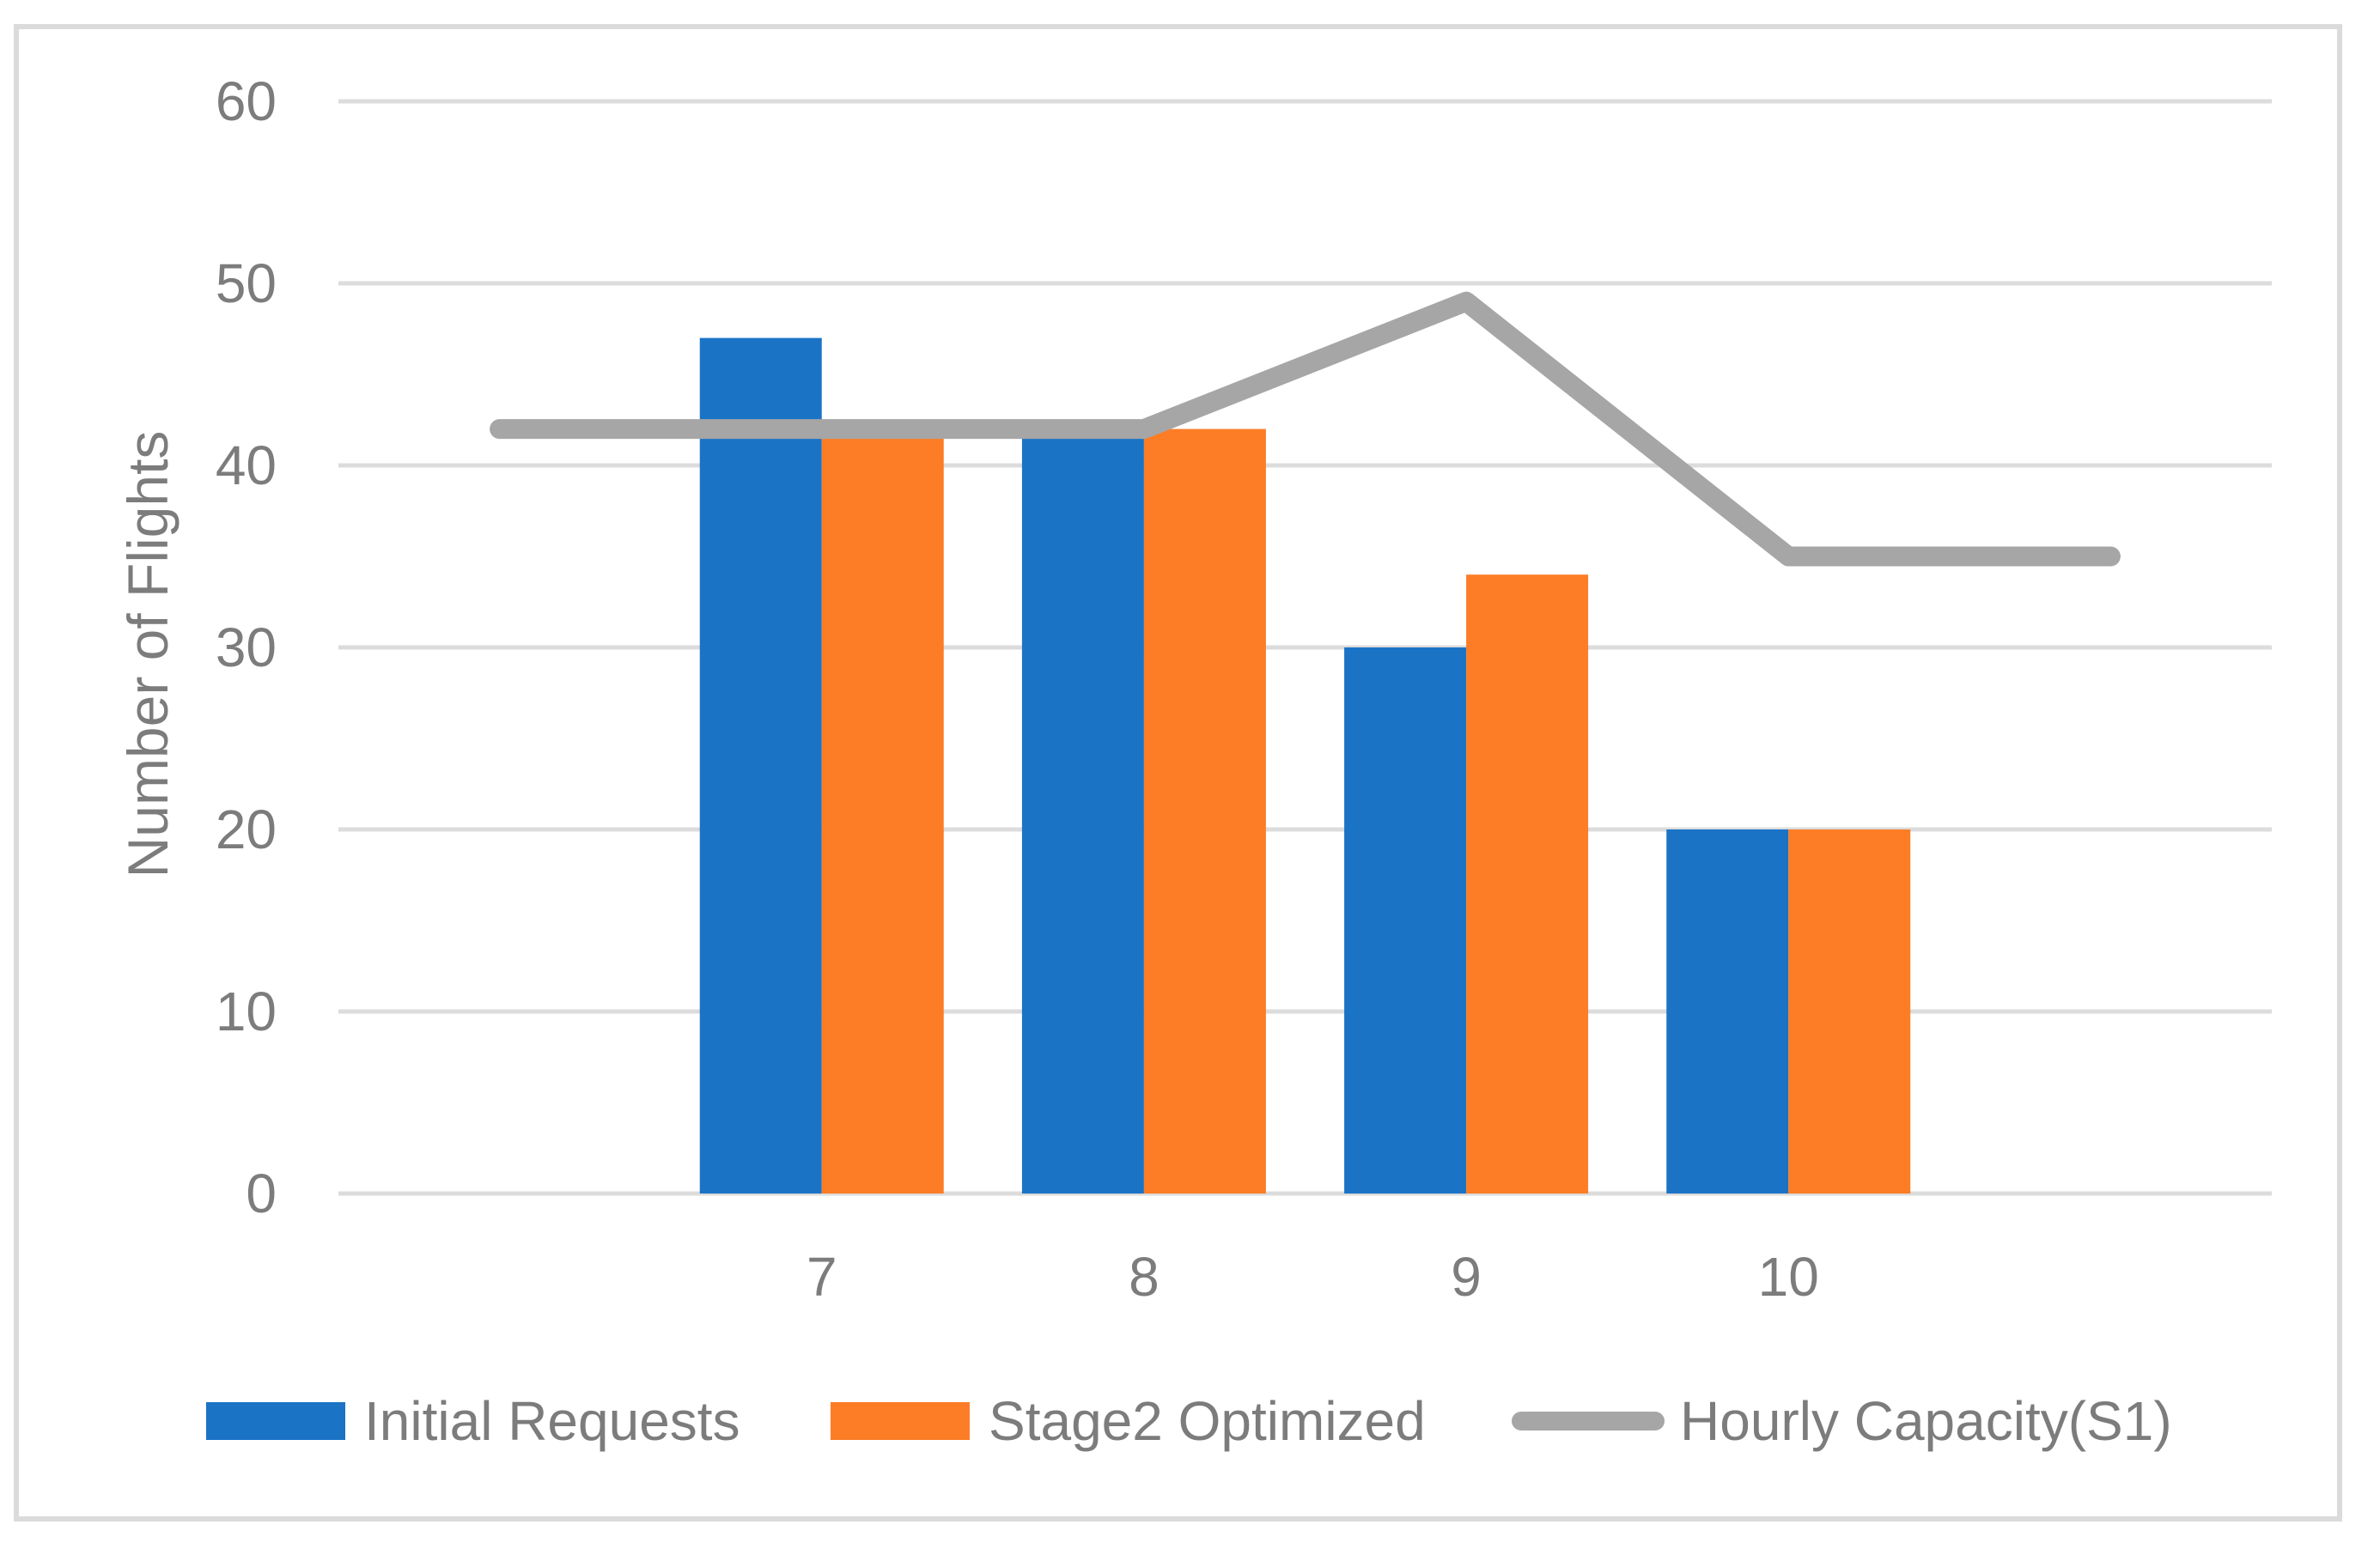 The width and height of the screenshot is (2380, 1555). What do you see at coordinates (1205, 811) in the screenshot?
I see `bar-stage2-optimized-h8` at bounding box center [1205, 811].